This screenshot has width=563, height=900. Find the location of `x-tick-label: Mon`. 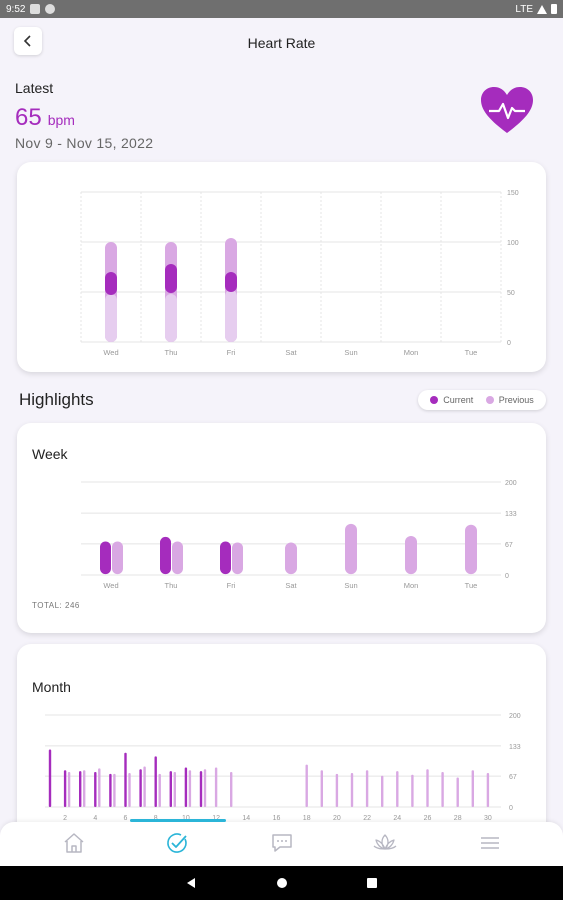

x-tick-label: Mon is located at coordinates (411, 585).